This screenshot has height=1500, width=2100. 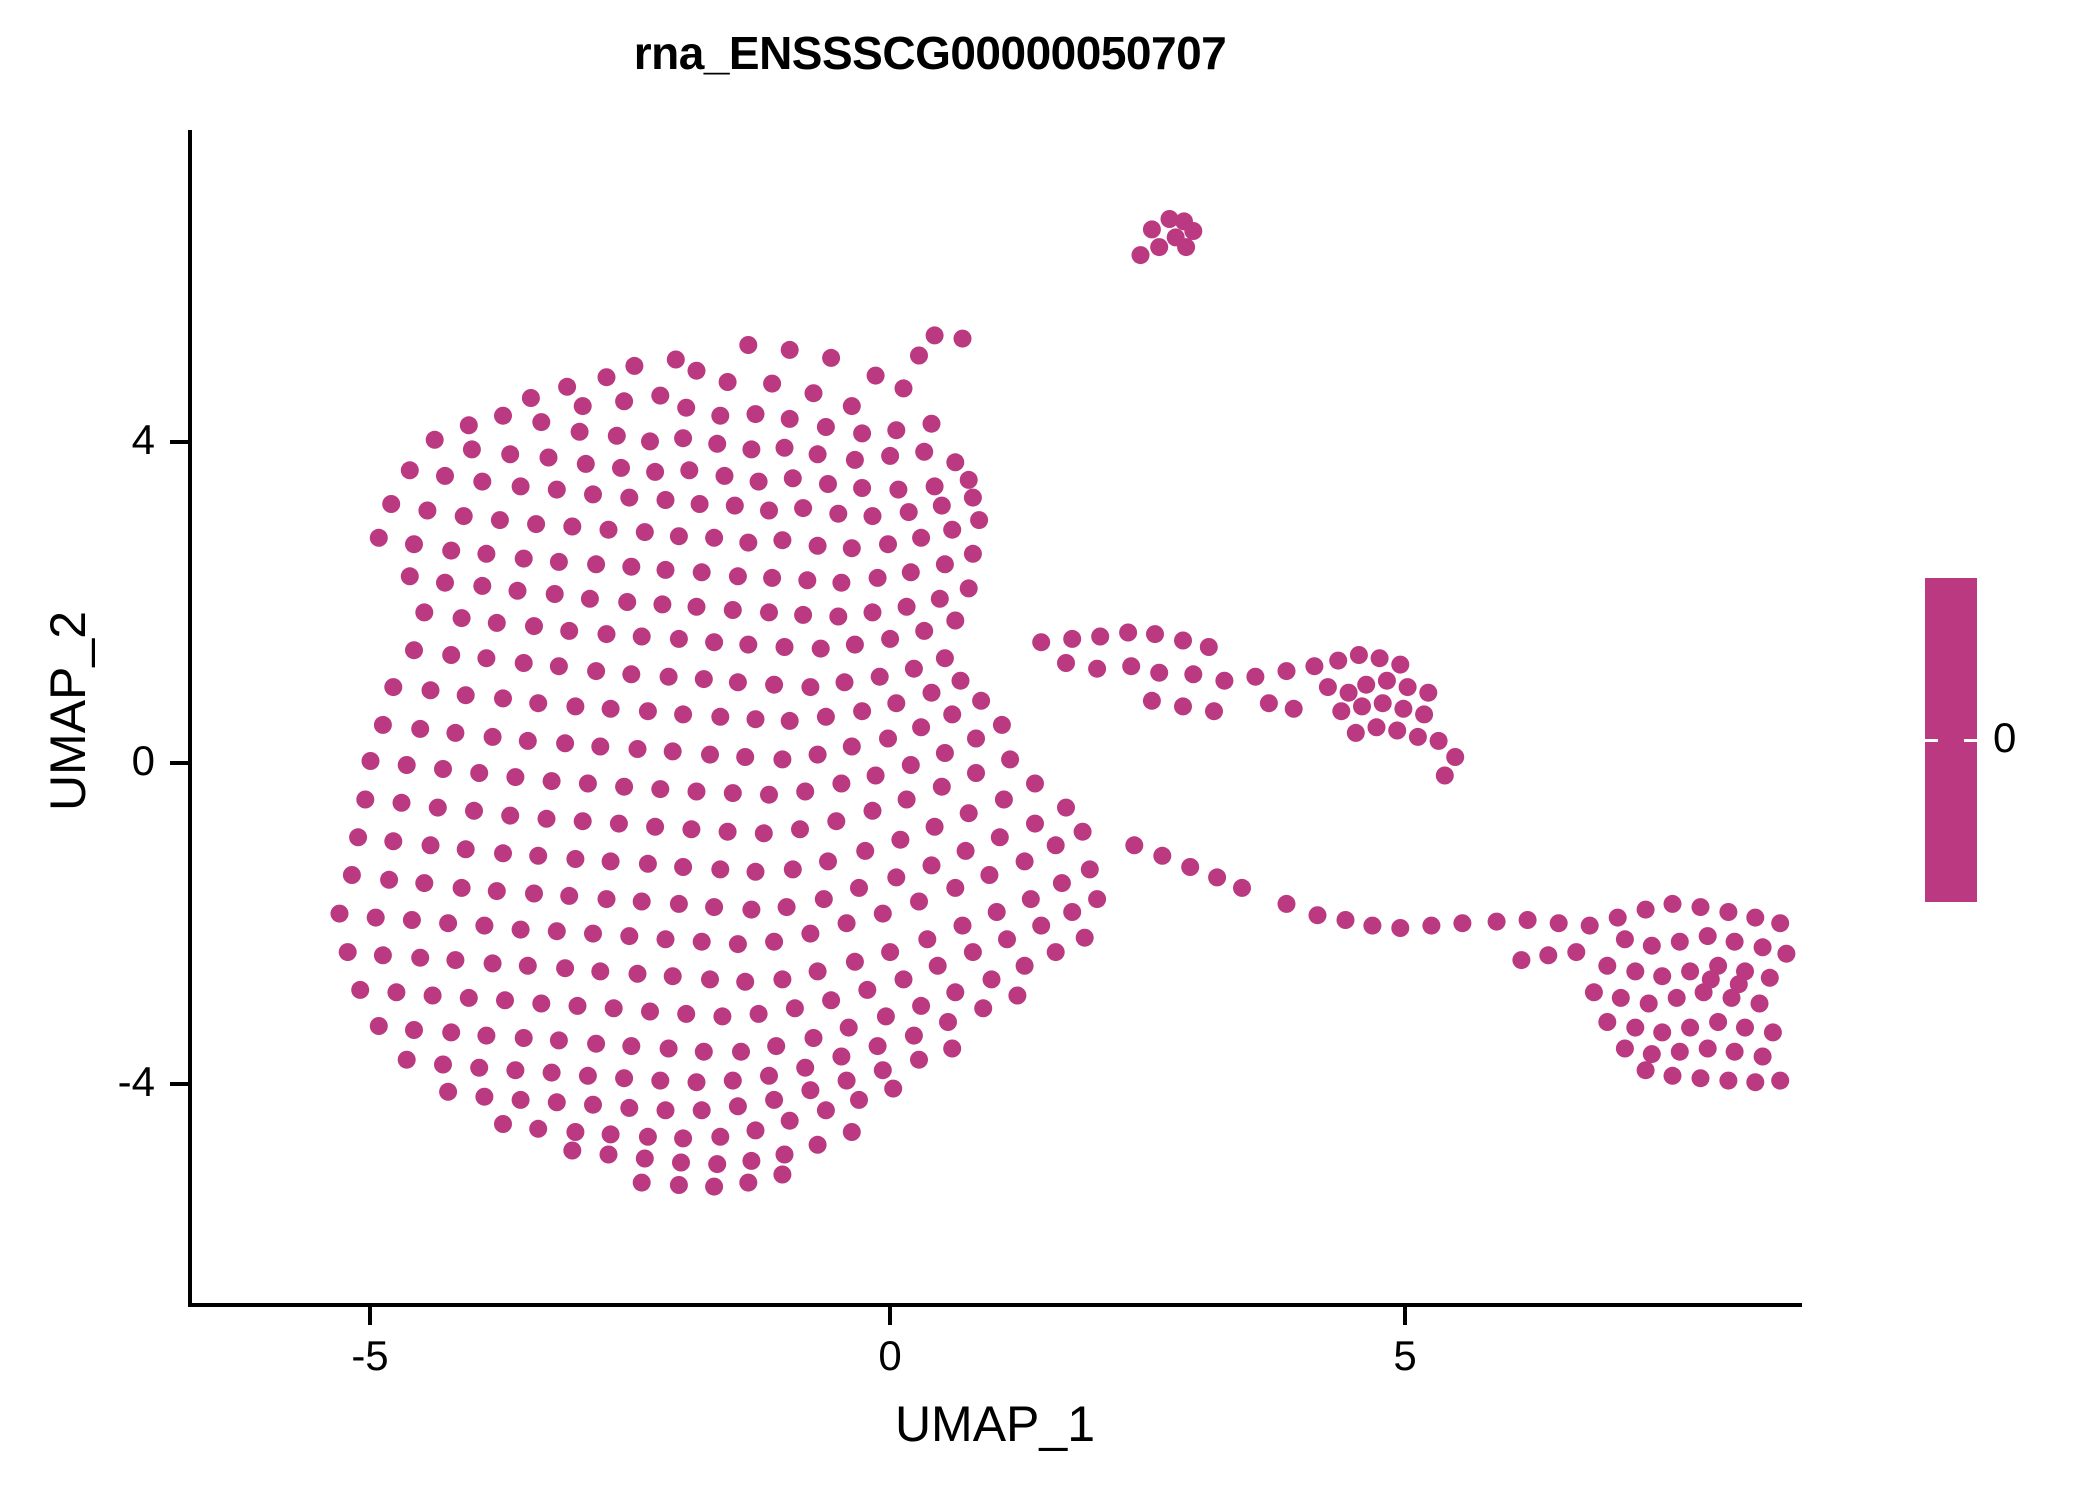 I want to click on x-tick-mark--5, so click(x=370, y=1316).